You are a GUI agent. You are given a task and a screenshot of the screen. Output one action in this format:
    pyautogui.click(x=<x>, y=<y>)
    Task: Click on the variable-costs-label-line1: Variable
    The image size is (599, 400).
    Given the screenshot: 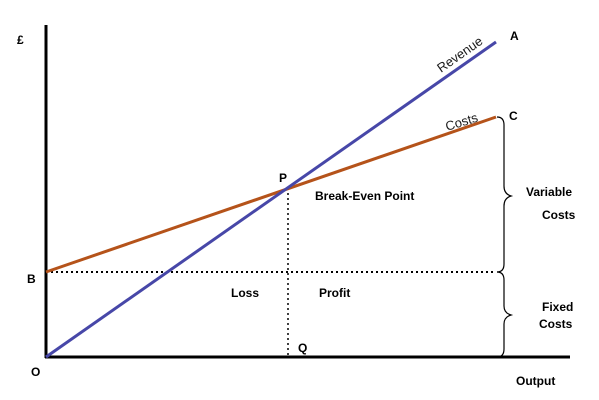 What is the action you would take?
    pyautogui.click(x=549, y=192)
    